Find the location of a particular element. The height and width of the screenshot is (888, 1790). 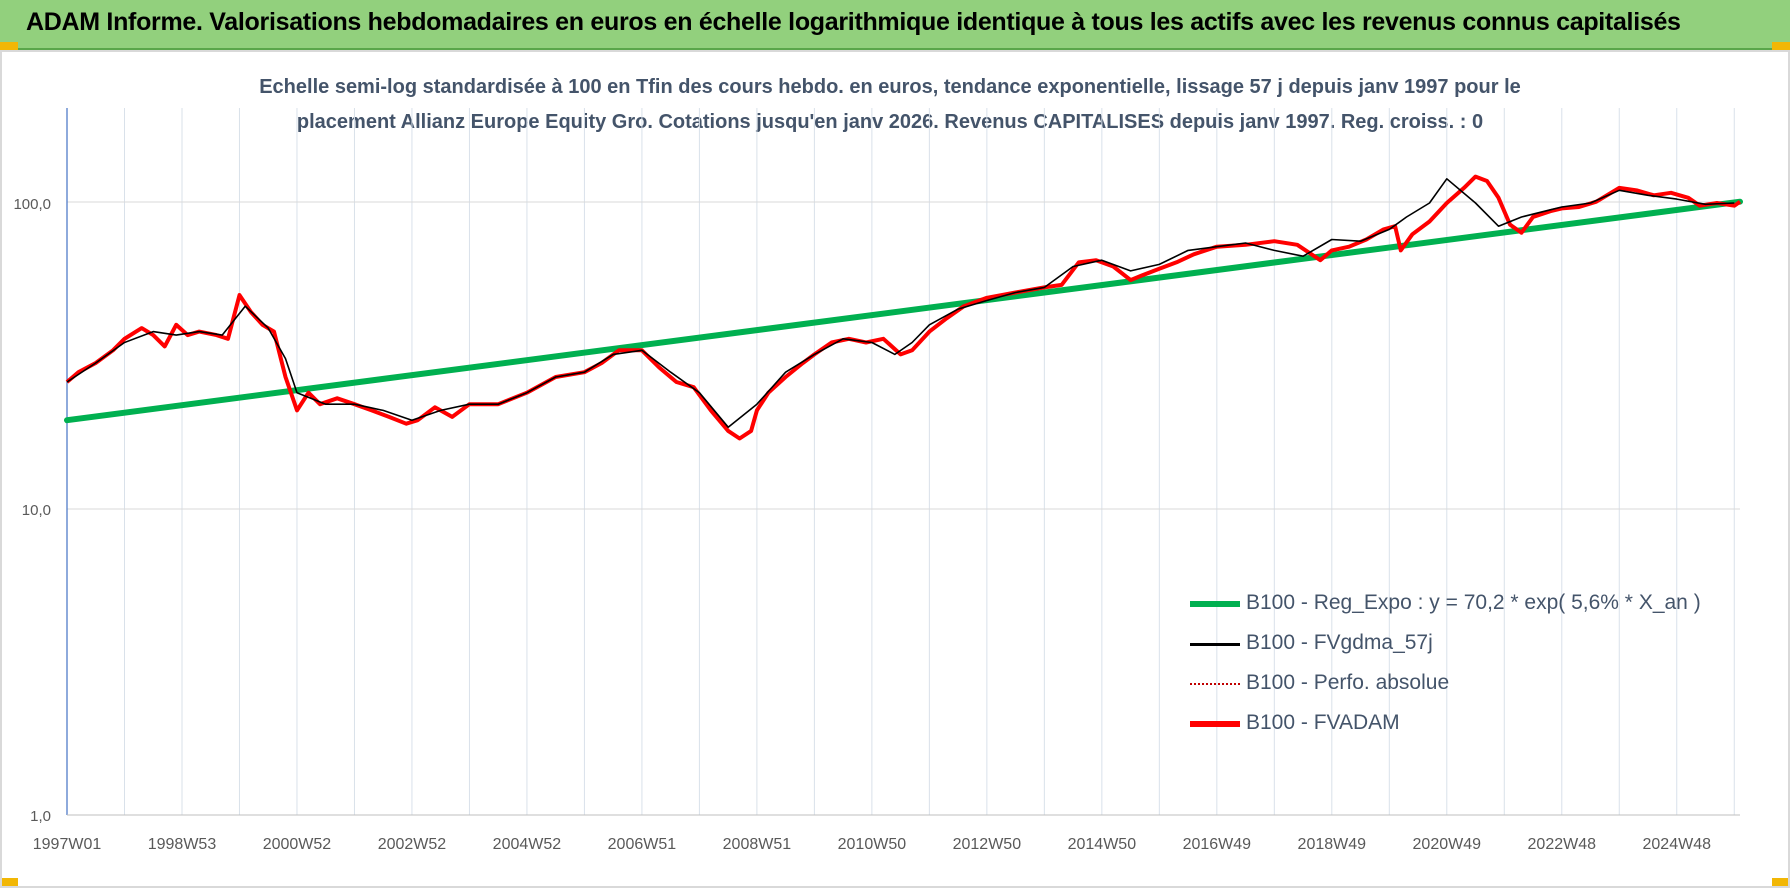

x-tick-label: 2014W50 is located at coordinates (1102, 844).